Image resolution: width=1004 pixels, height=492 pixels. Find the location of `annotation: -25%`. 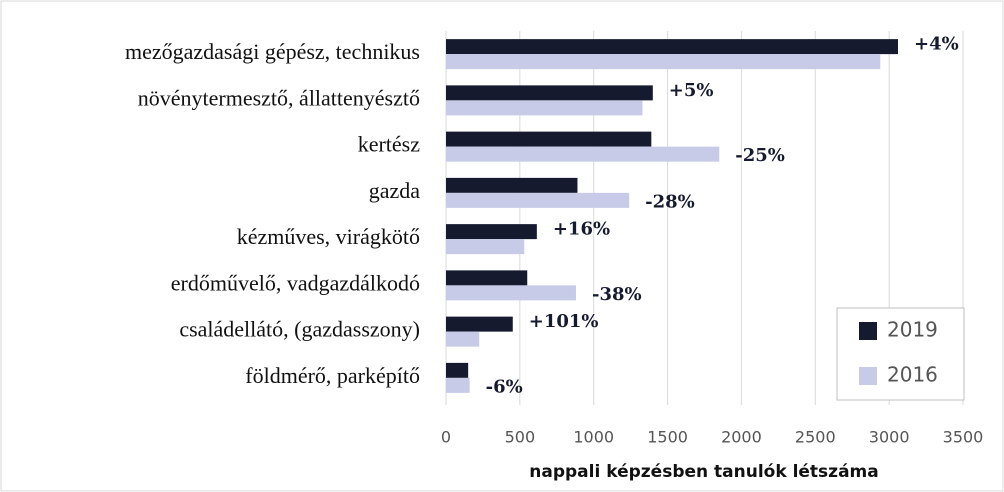

annotation: -25% is located at coordinates (760, 155).